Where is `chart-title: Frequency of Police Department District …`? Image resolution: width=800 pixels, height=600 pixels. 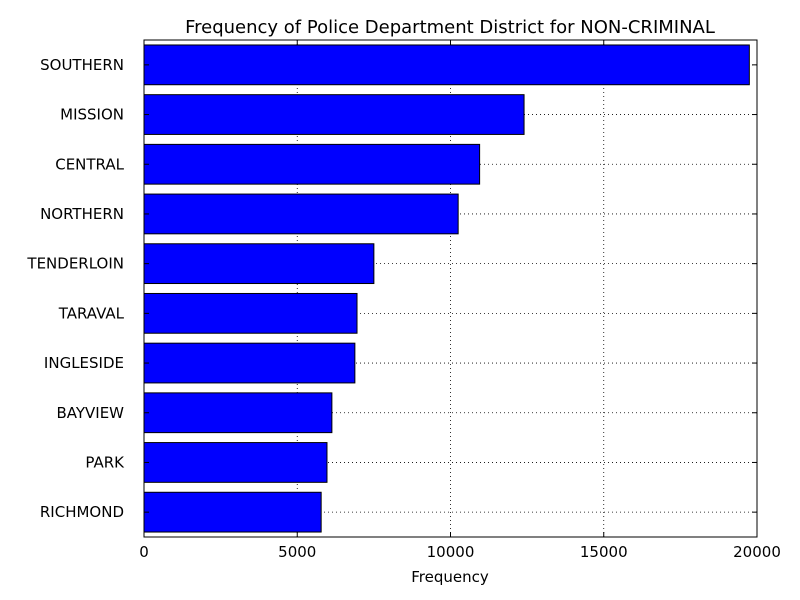 chart-title: Frequency of Police Department District … is located at coordinates (450, 27).